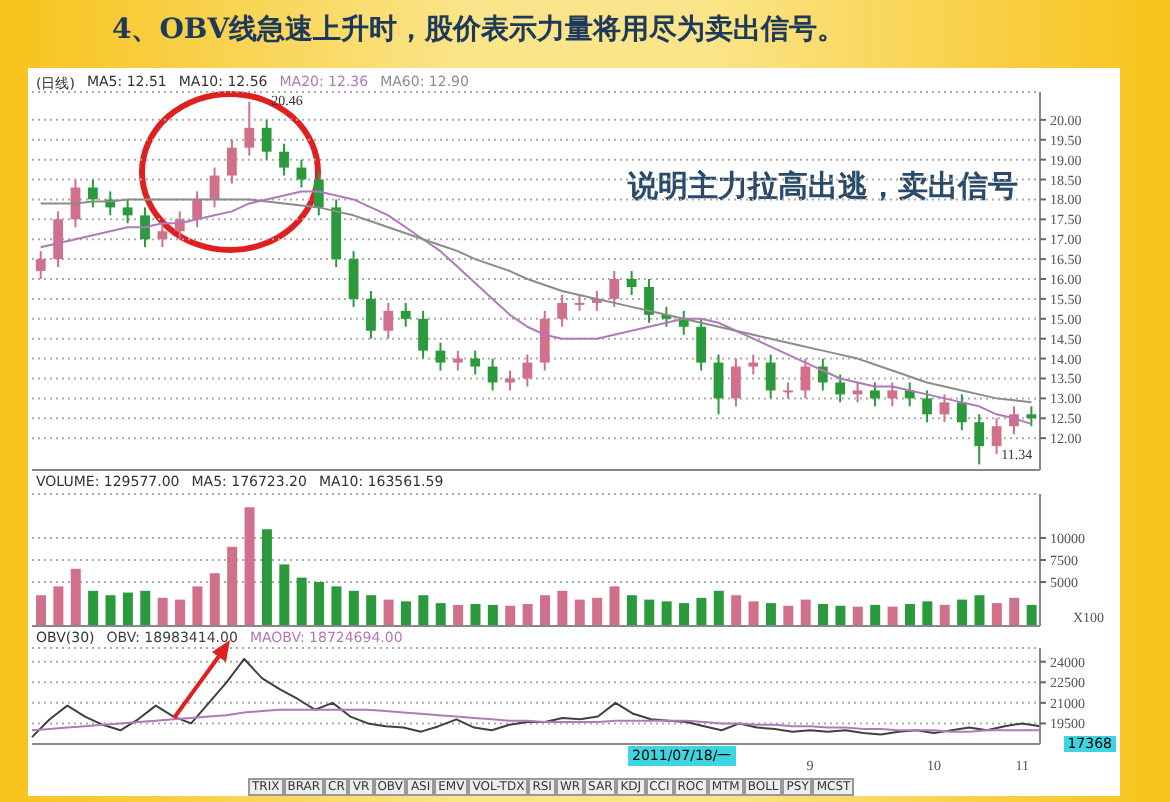  I want to click on chart-title: 4、OBV线急速上升时，股价表示力量将用尽为卖出信号。, so click(479, 30).